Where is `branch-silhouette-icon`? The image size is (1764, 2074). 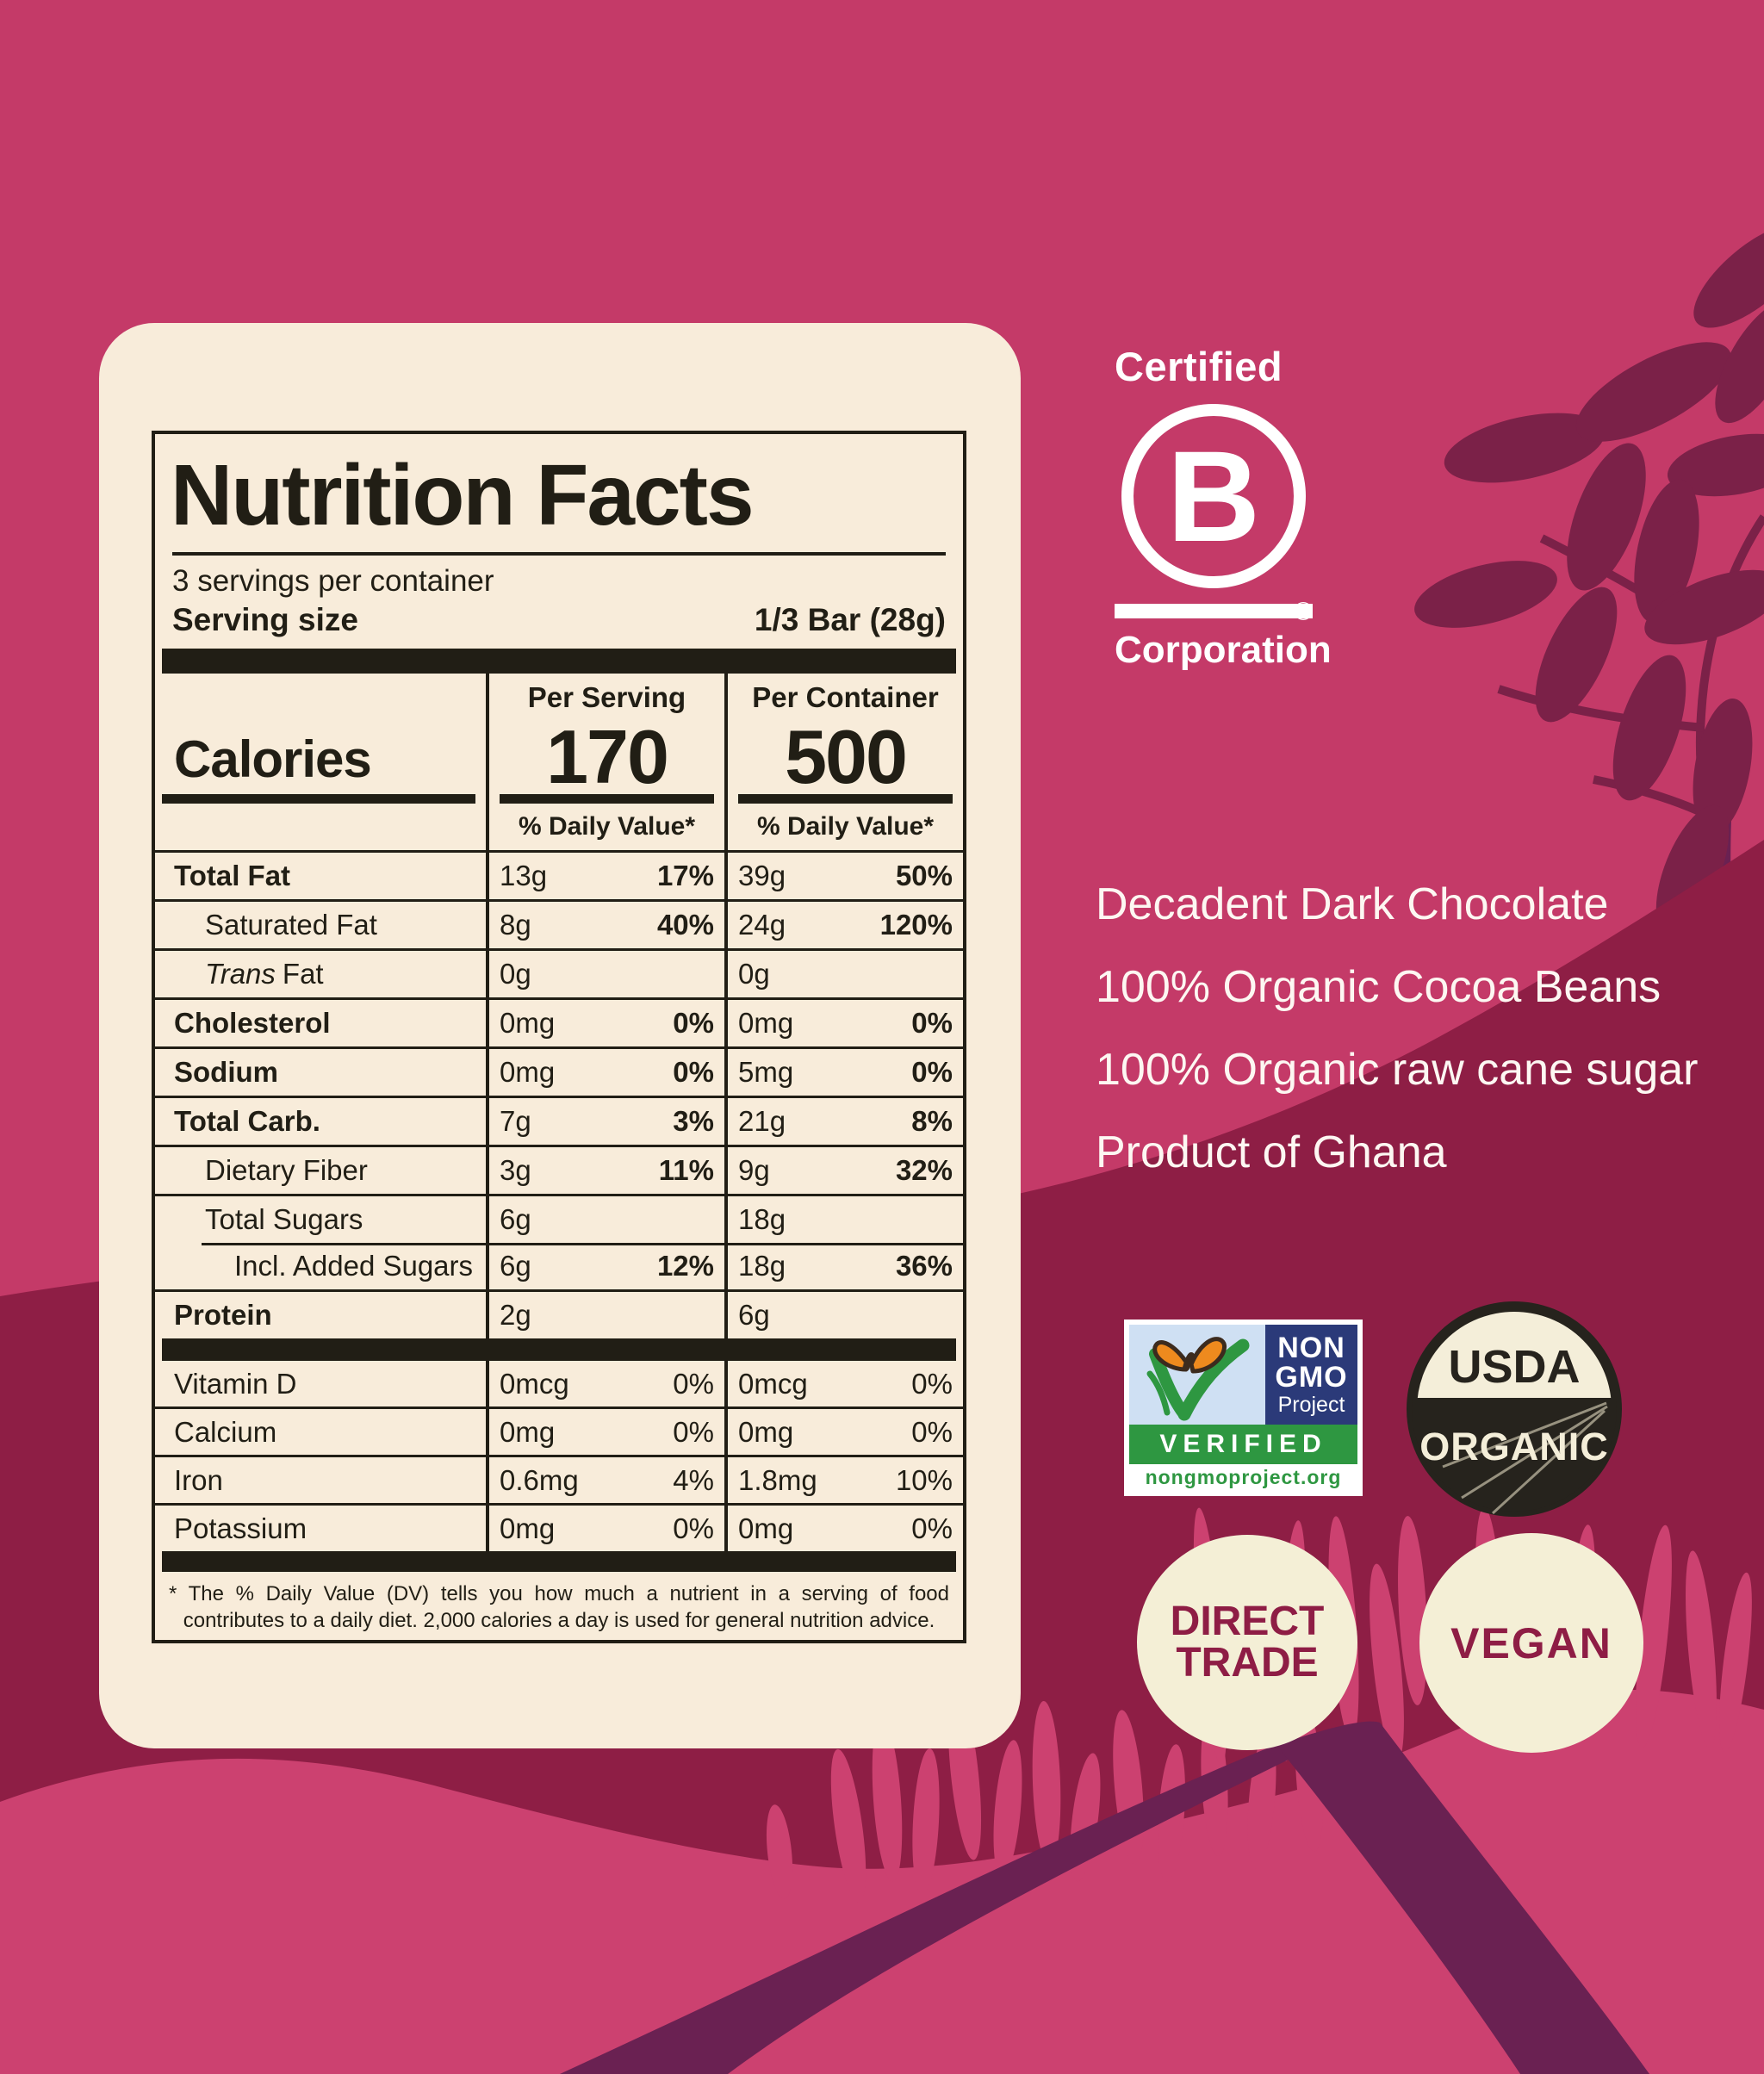
branch-silhouette-icon is located at coordinates (1104, 1898).